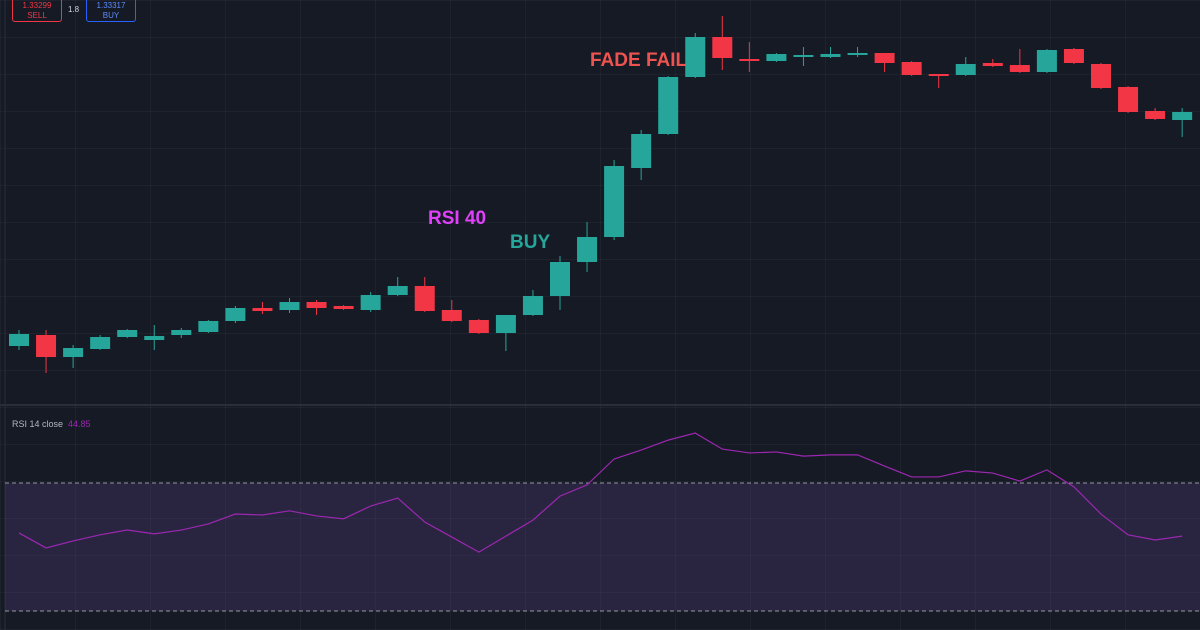 Image resolution: width=1200 pixels, height=630 pixels. What do you see at coordinates (74, 9) in the screenshot?
I see `spread: 1.8` at bounding box center [74, 9].